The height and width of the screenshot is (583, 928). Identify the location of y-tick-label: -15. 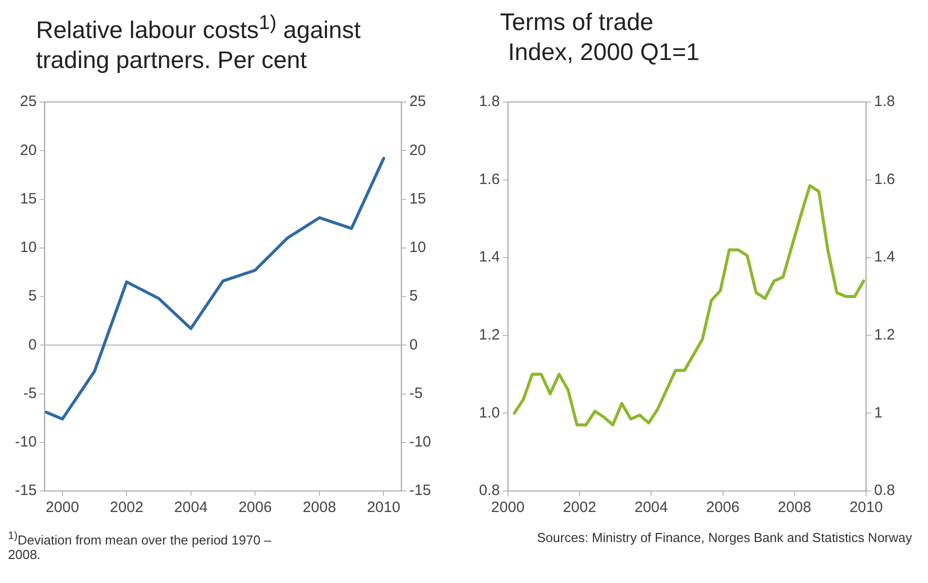
(25, 491).